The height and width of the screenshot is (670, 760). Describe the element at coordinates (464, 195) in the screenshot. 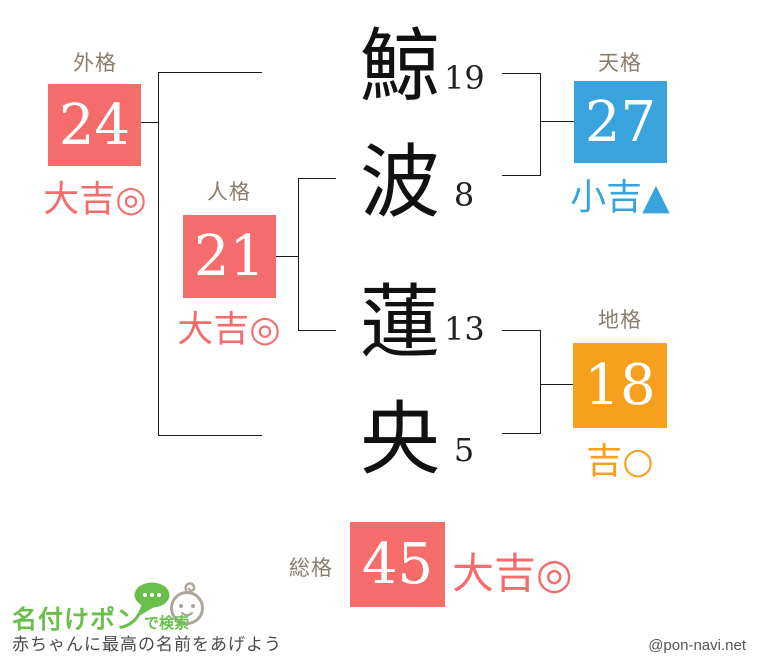

I see `stroke-count-2: 8` at that location.